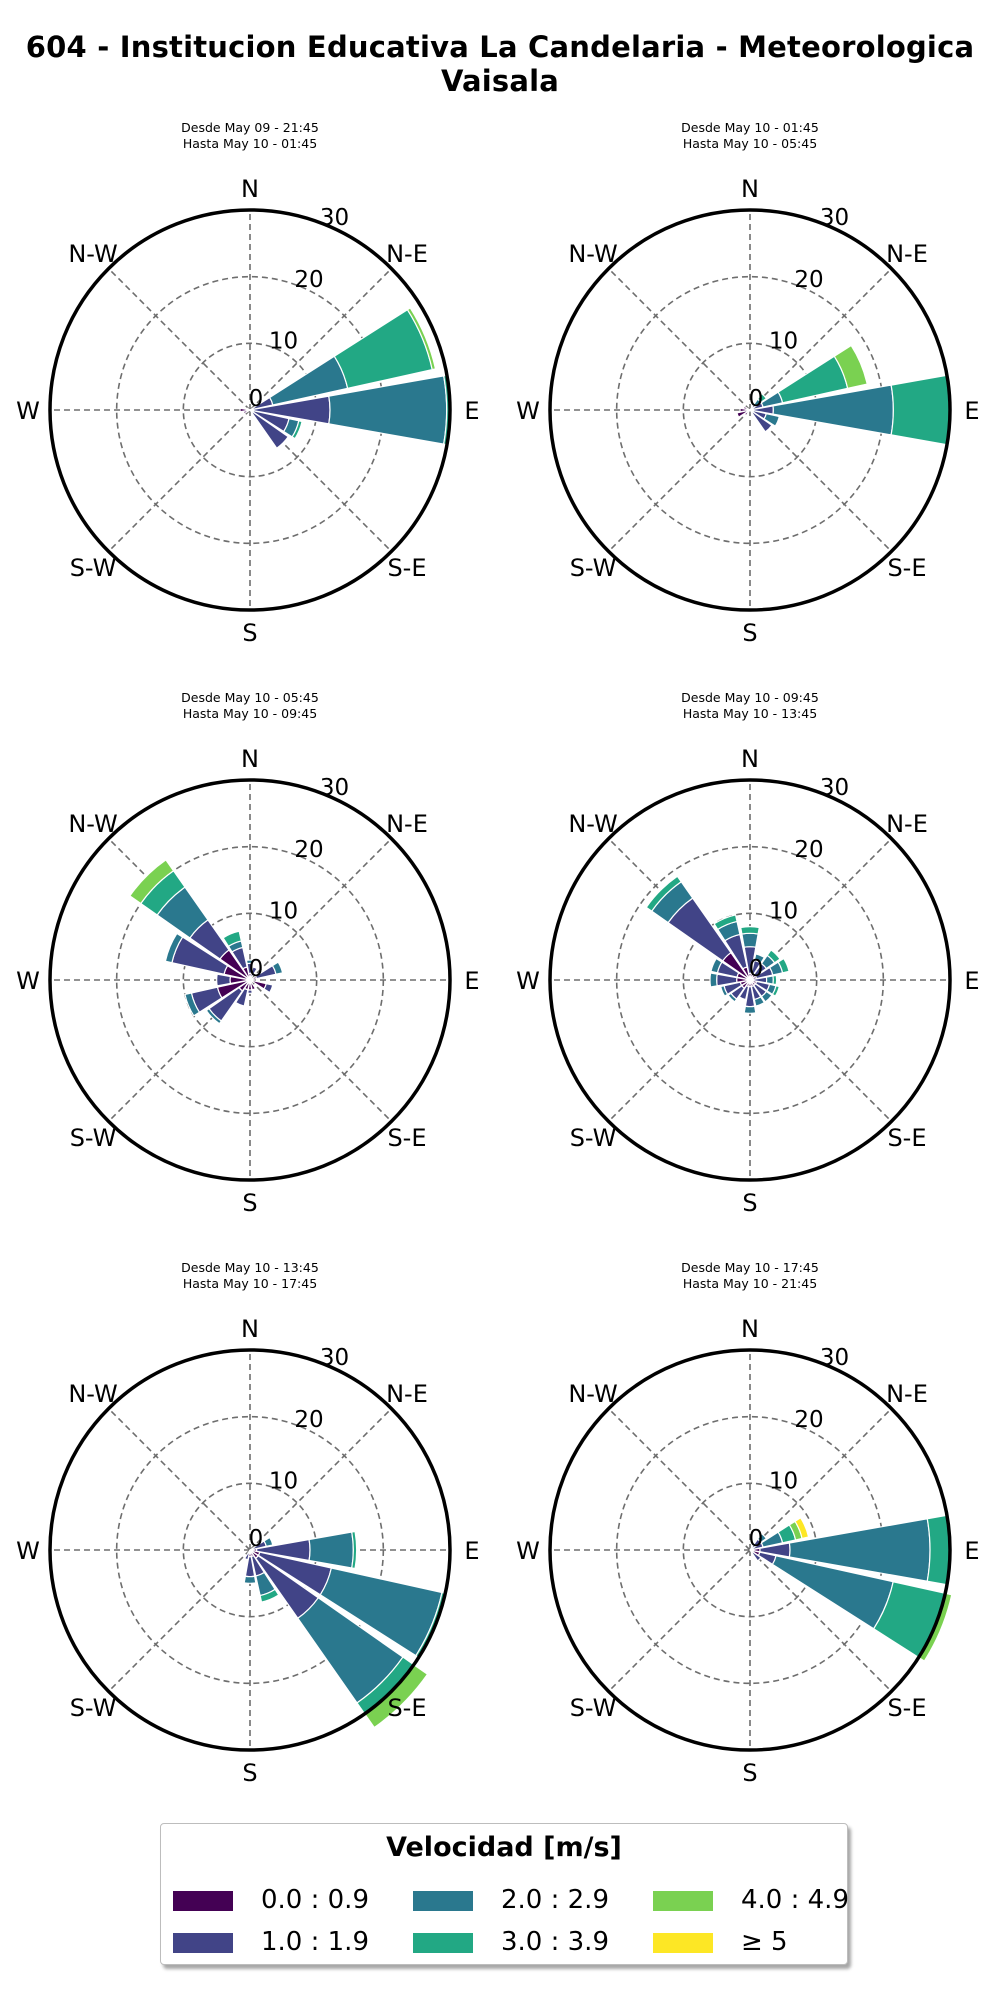 Image resolution: width=1000 pixels, height=2000 pixels. What do you see at coordinates (504, 1847) in the screenshot?
I see `legend-title: Velocidad [m/s]` at bounding box center [504, 1847].